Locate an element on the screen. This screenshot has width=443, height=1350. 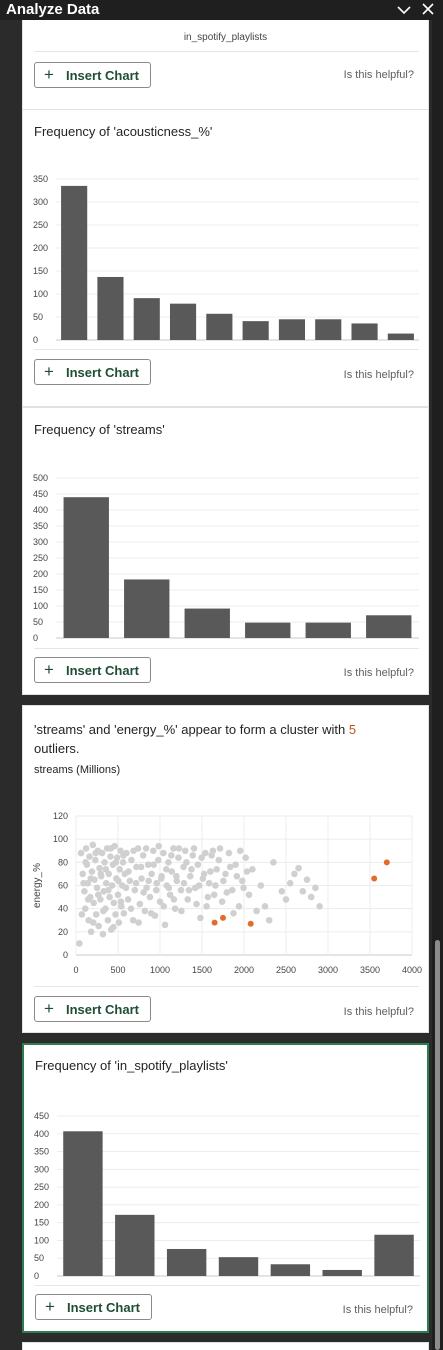
x-tick-label: 4000 is located at coordinates (412, 970).